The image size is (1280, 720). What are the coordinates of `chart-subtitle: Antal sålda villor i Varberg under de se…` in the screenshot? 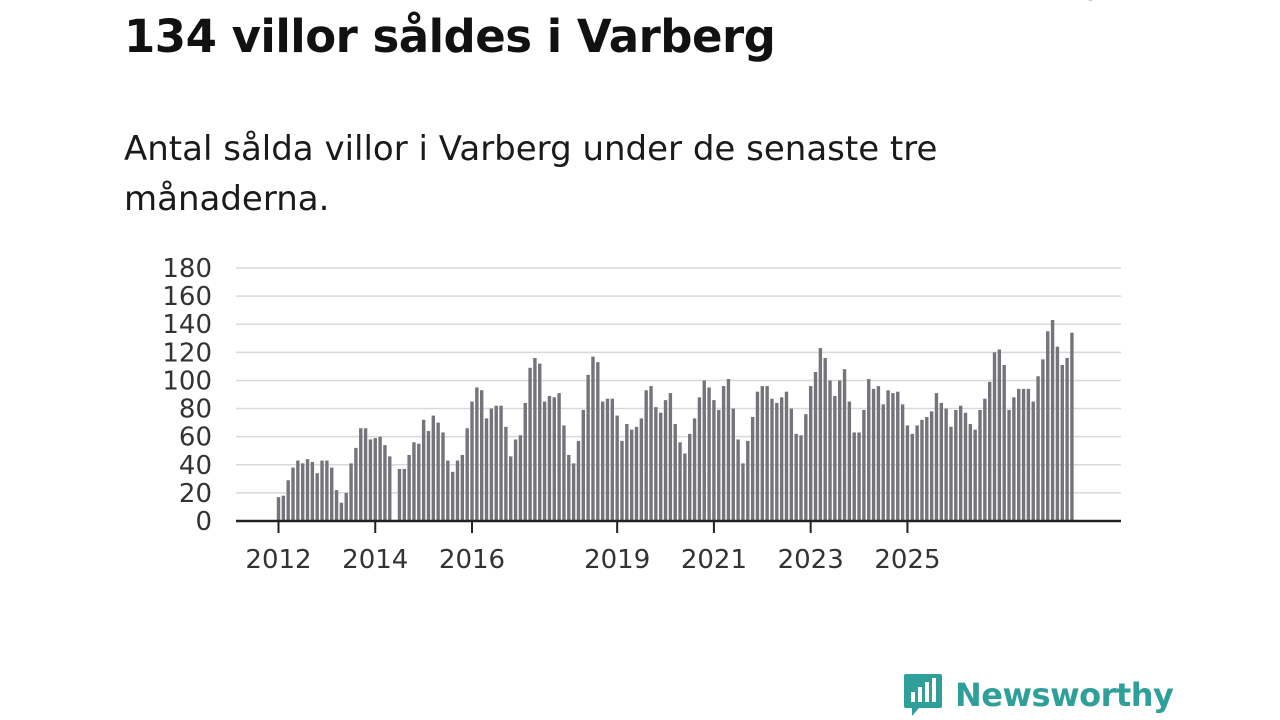 It's located at (531, 174).